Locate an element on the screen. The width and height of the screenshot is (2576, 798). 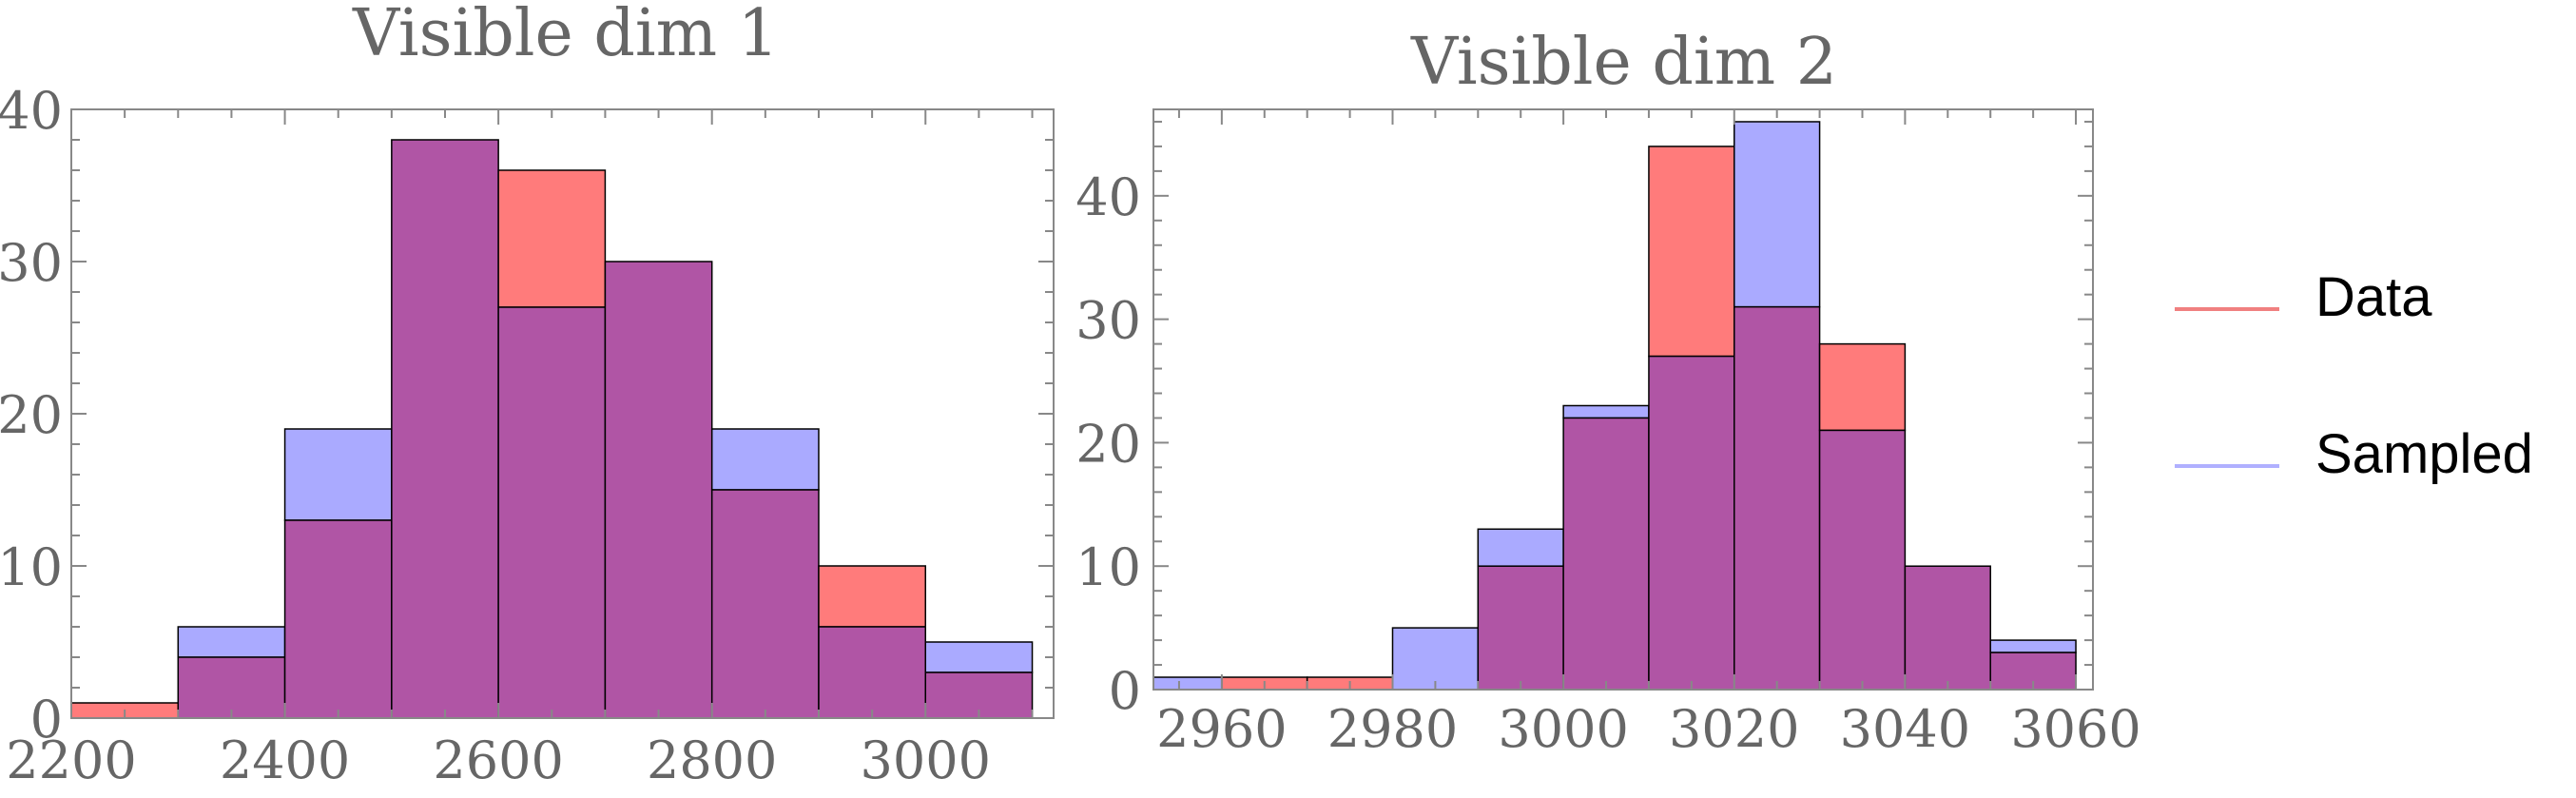
legend-label-sampled: Sampled is located at coordinates (2424, 454).